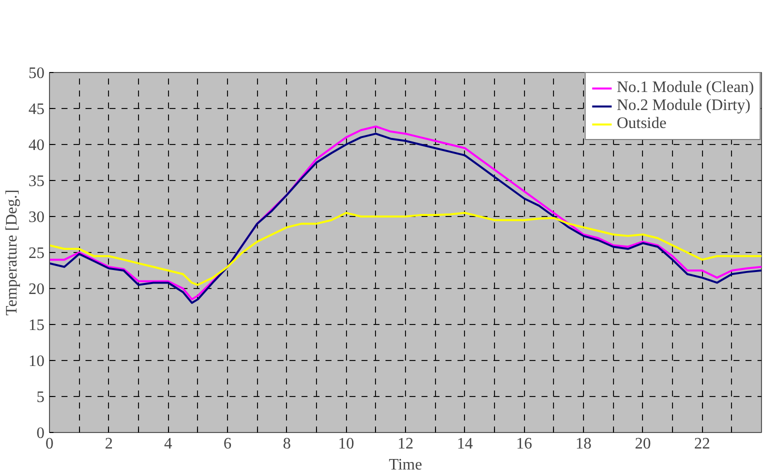  I want to click on y-tick-label: 40, so click(36, 145).